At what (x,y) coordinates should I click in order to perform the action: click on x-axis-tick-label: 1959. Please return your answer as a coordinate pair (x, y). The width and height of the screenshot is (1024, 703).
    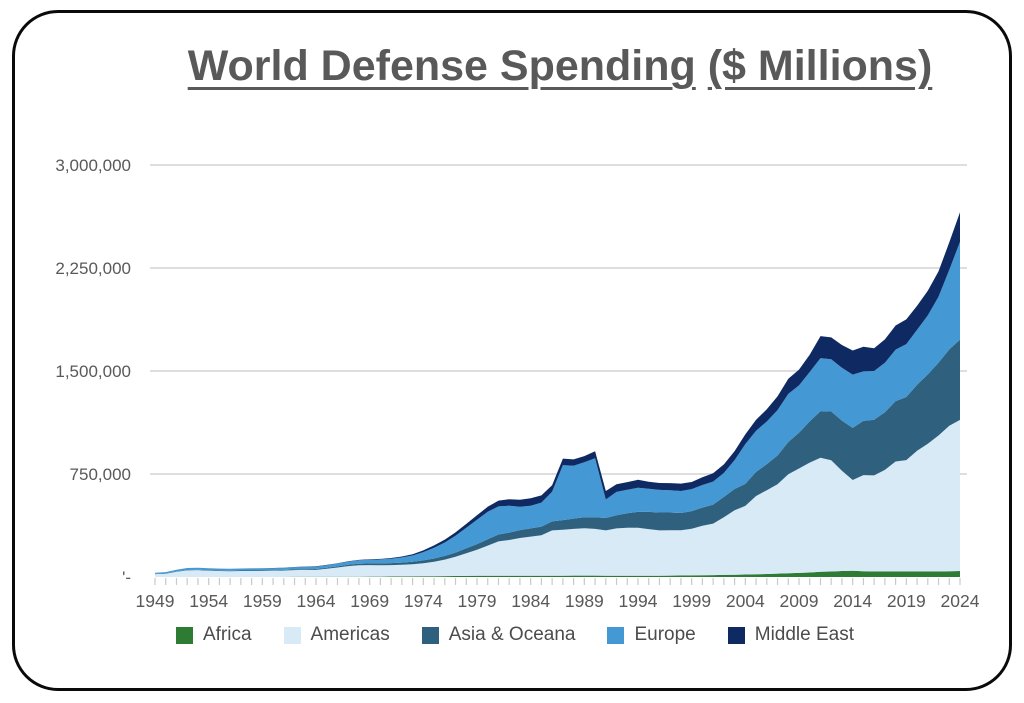
    Looking at the image, I should click on (262, 601).